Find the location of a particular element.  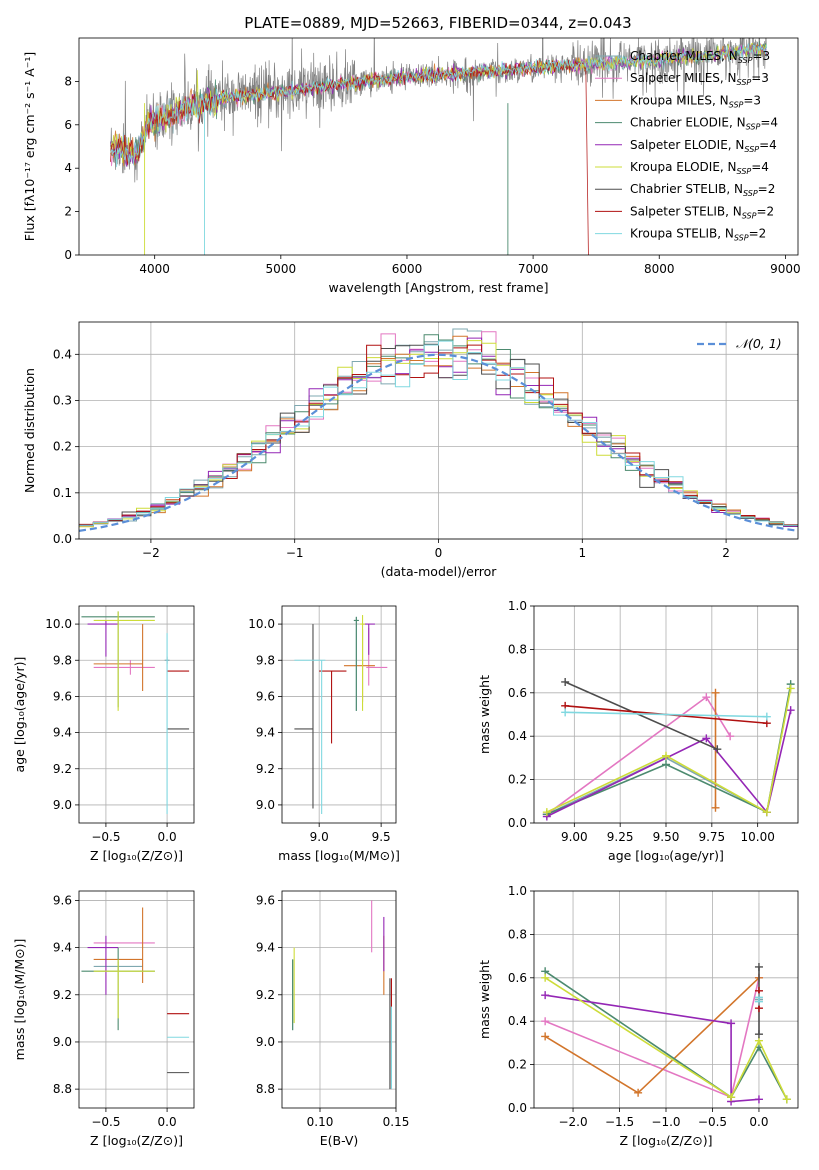

residuals-ytick-label-1: 0.1 is located at coordinates (62, 493).